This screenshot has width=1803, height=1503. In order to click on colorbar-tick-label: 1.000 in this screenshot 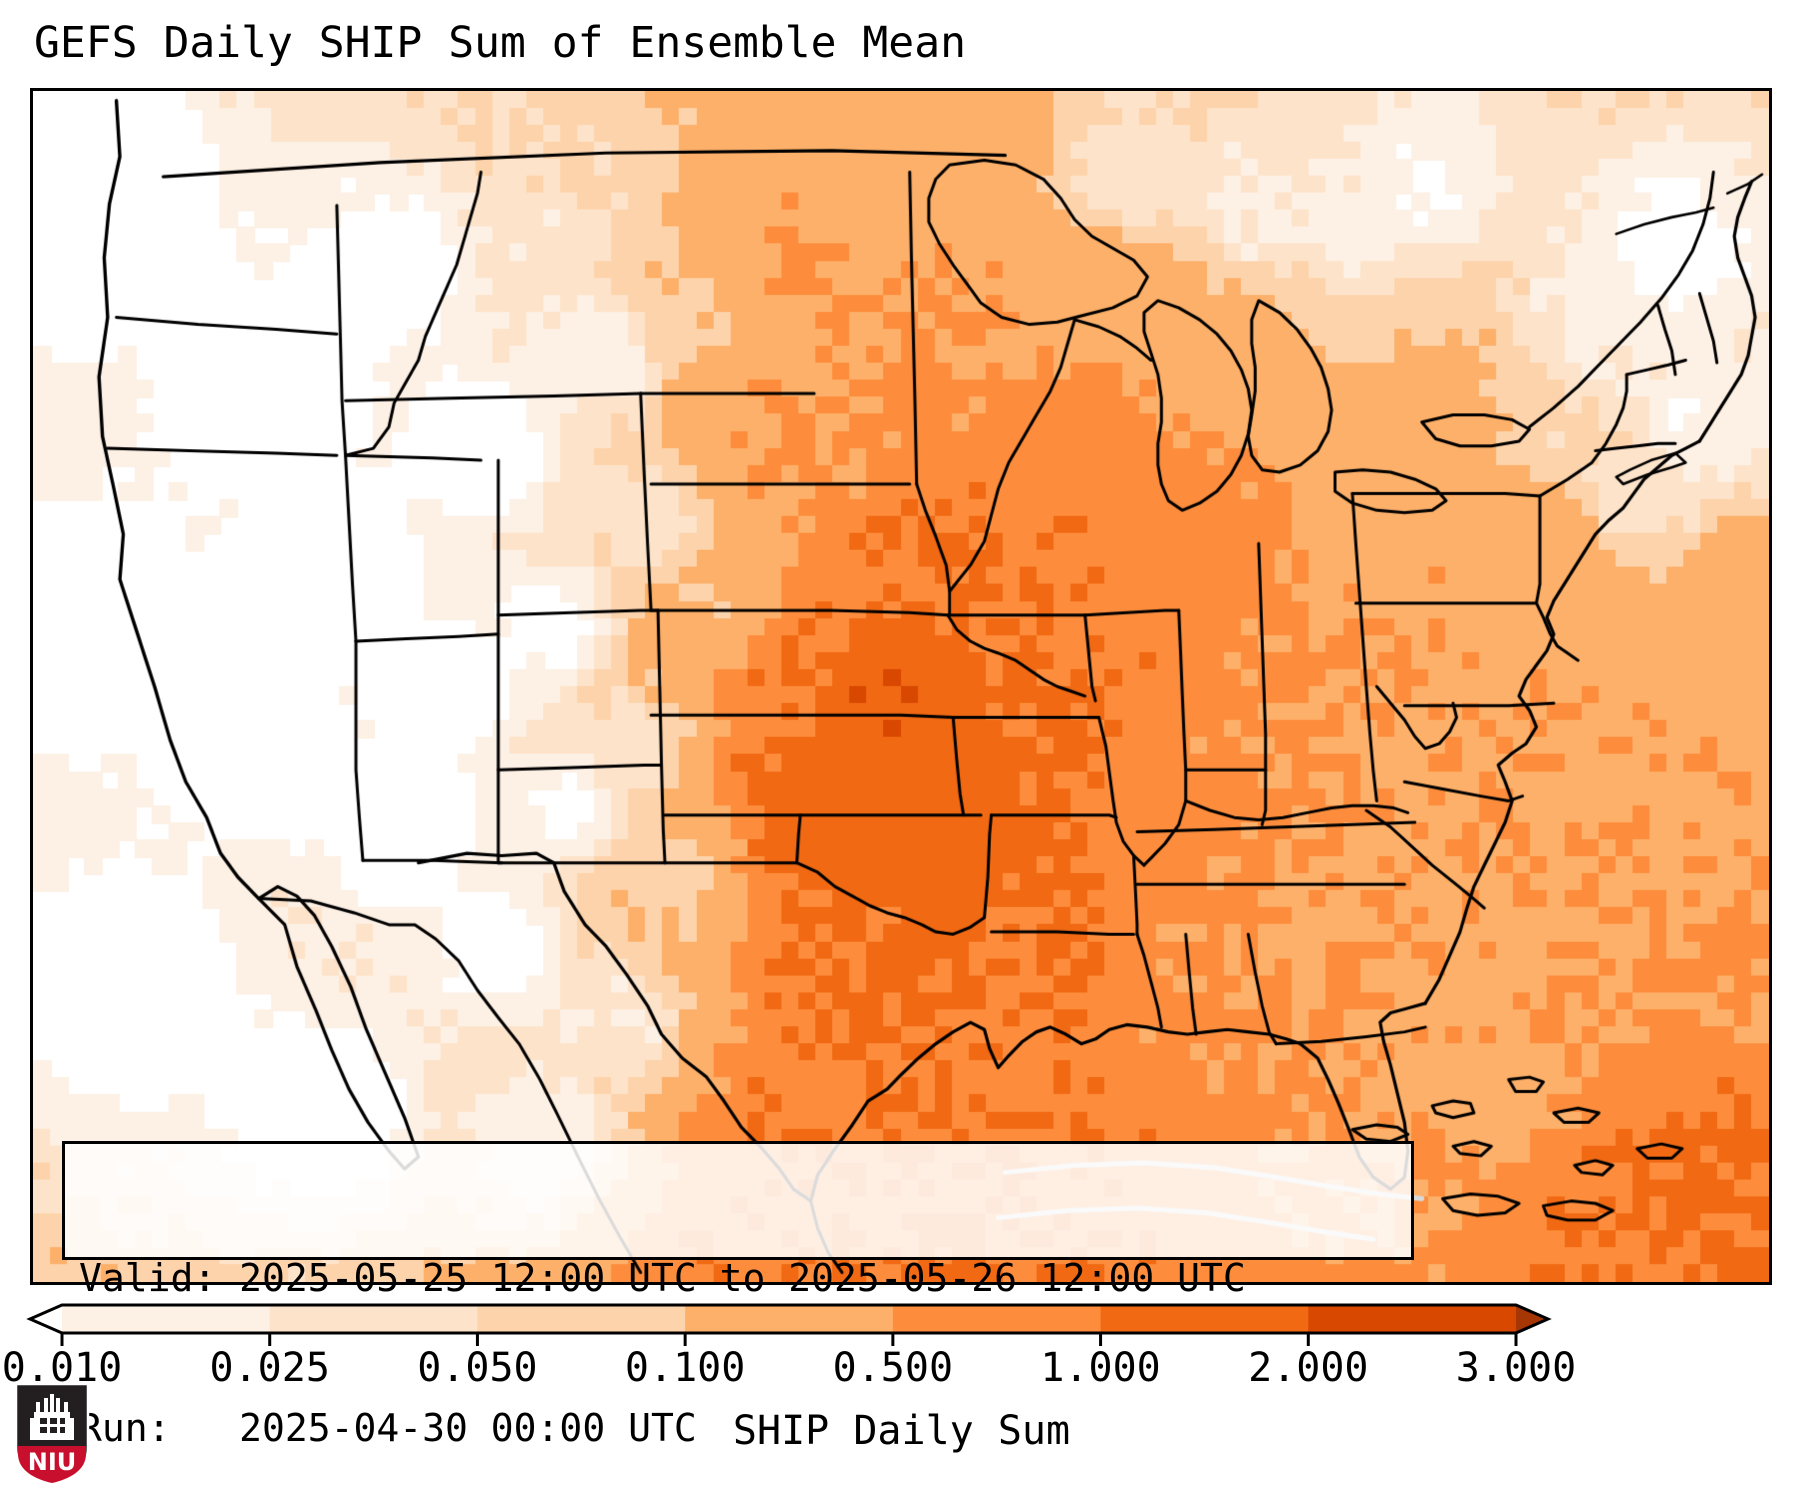, I will do `click(1100, 1368)`.